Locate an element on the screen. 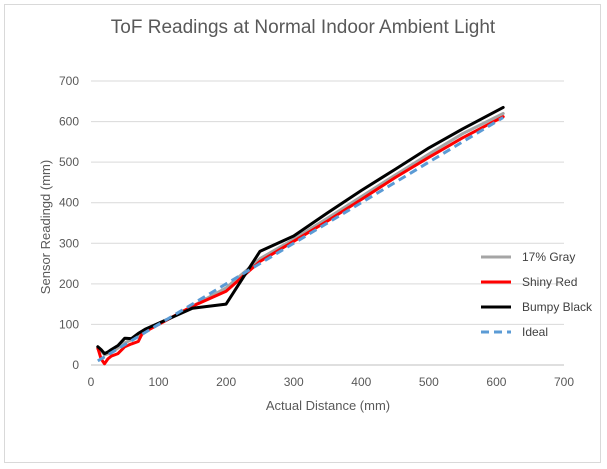 The height and width of the screenshot is (469, 607). legend-label-bumpy-black: Bumpy Black is located at coordinates (557, 307).